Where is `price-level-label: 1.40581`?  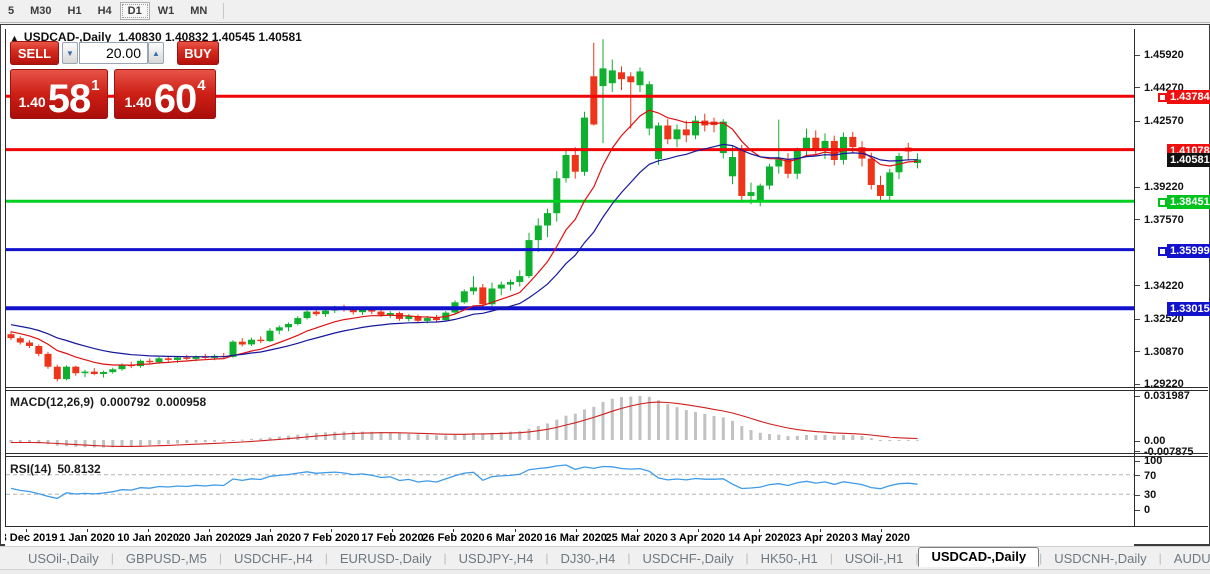 price-level-label: 1.40581 is located at coordinates (1188, 160).